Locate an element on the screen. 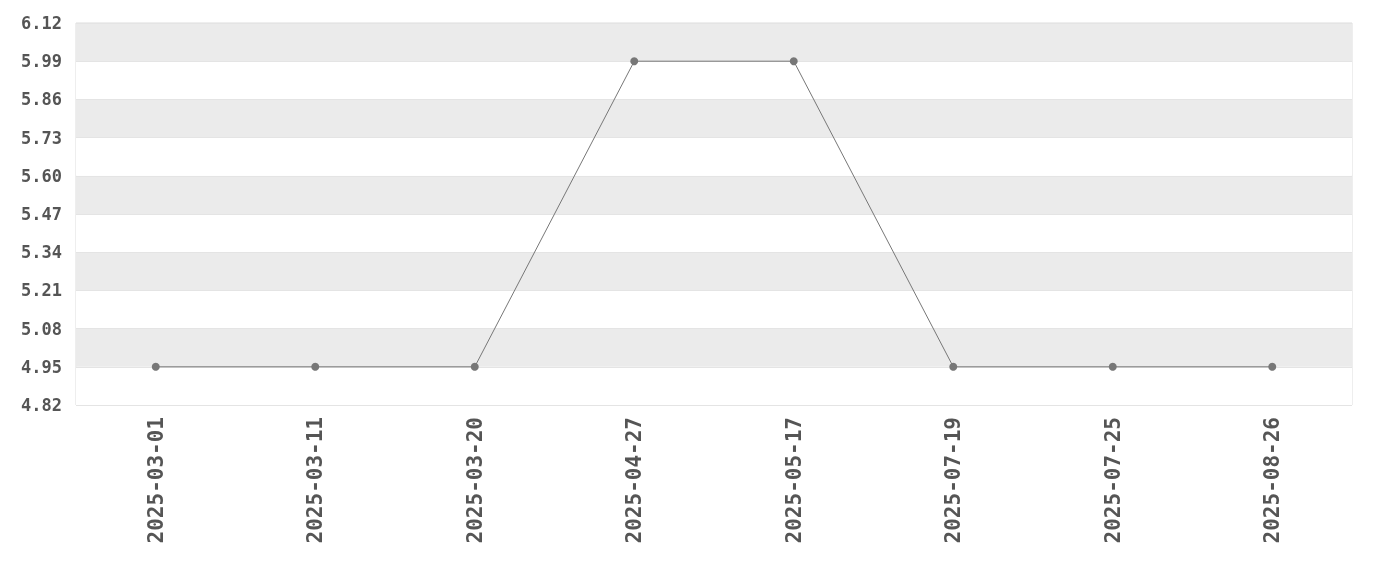 This screenshot has height=580, width=1380. y-tick-label: 4.82 is located at coordinates (41, 405).